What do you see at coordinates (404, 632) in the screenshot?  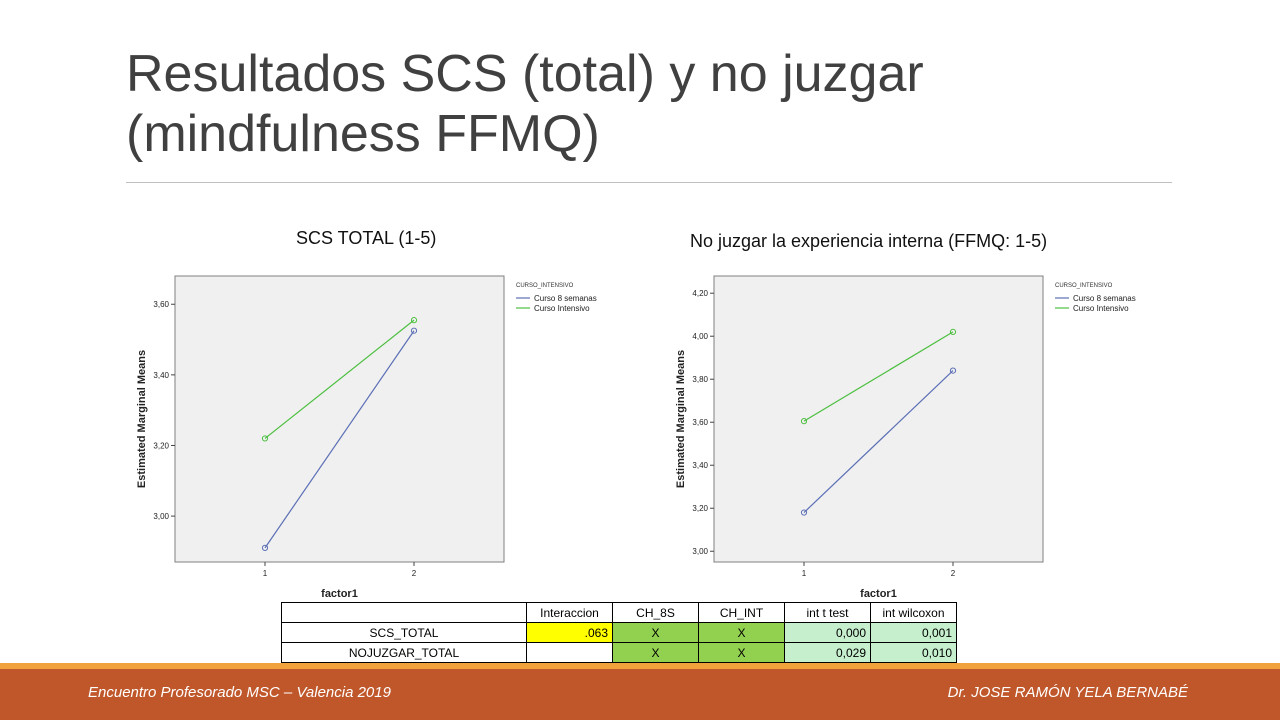 I see `table-cell: SCS_TOTAL` at bounding box center [404, 632].